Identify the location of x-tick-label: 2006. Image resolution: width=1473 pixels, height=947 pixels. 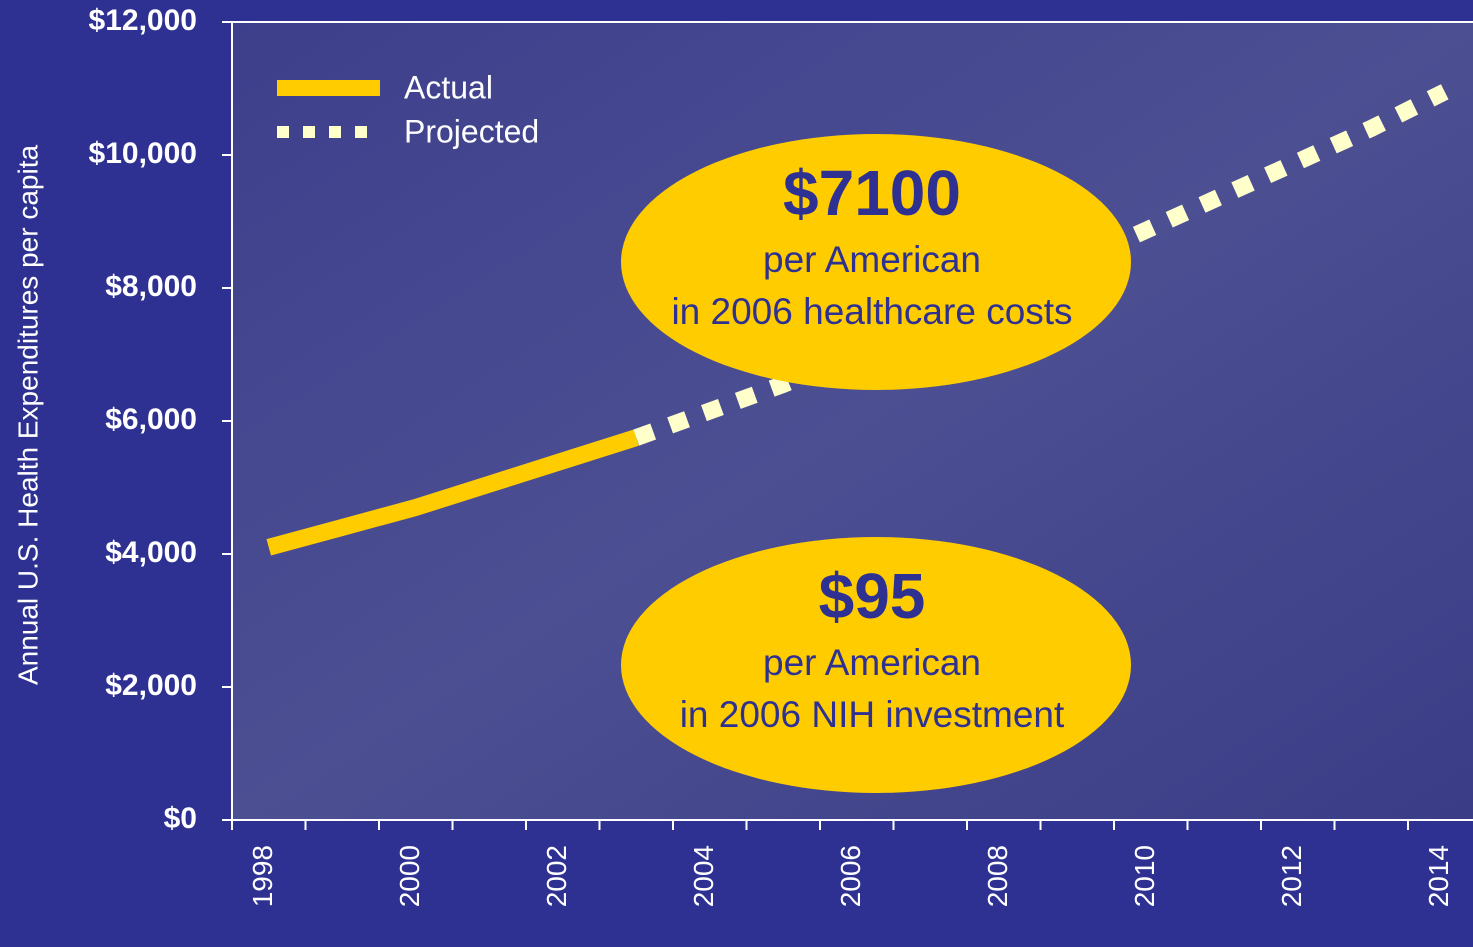
(850, 876).